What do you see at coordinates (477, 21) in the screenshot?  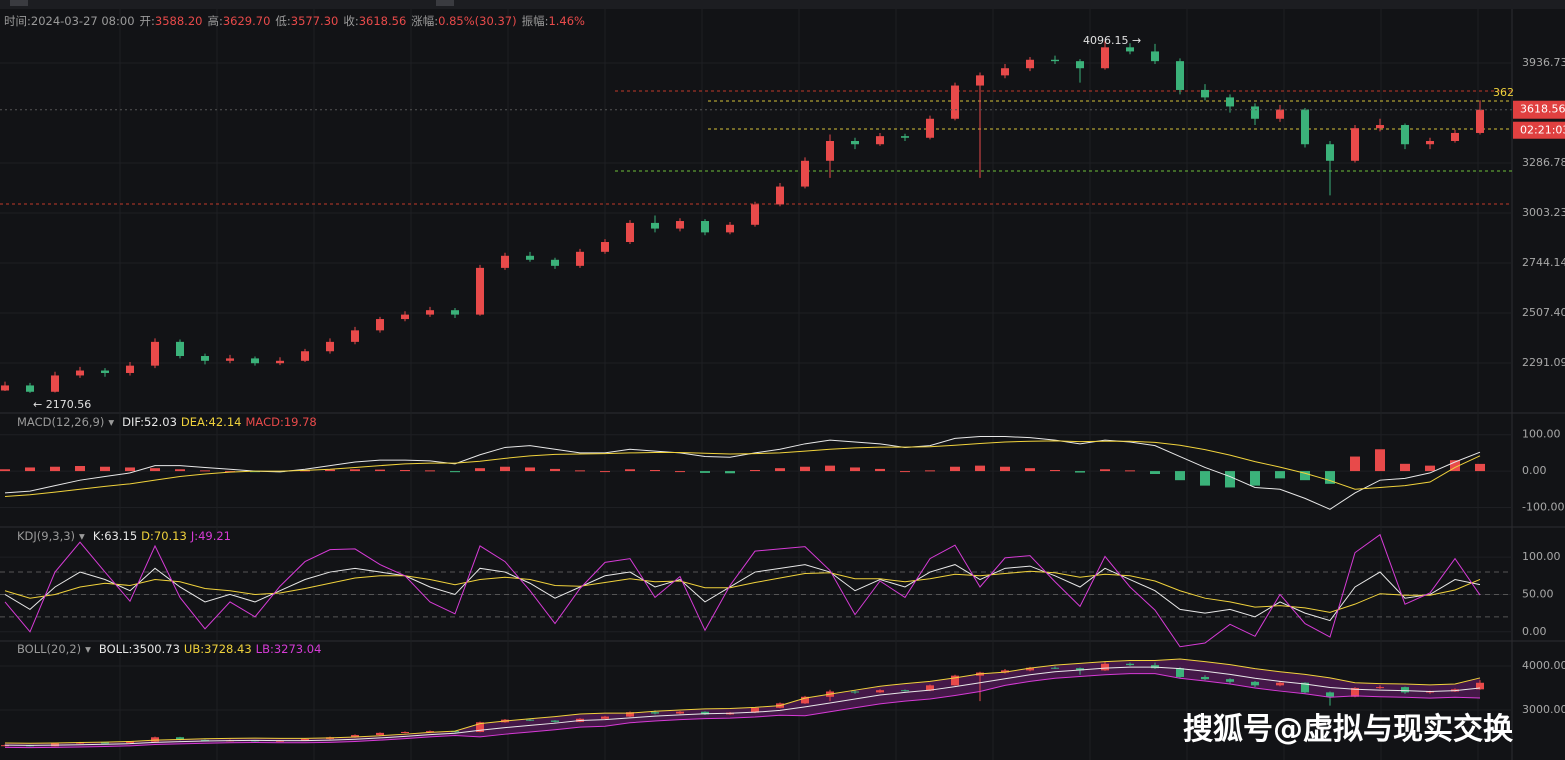 I see `header-value: 0.85%(30.37)` at bounding box center [477, 21].